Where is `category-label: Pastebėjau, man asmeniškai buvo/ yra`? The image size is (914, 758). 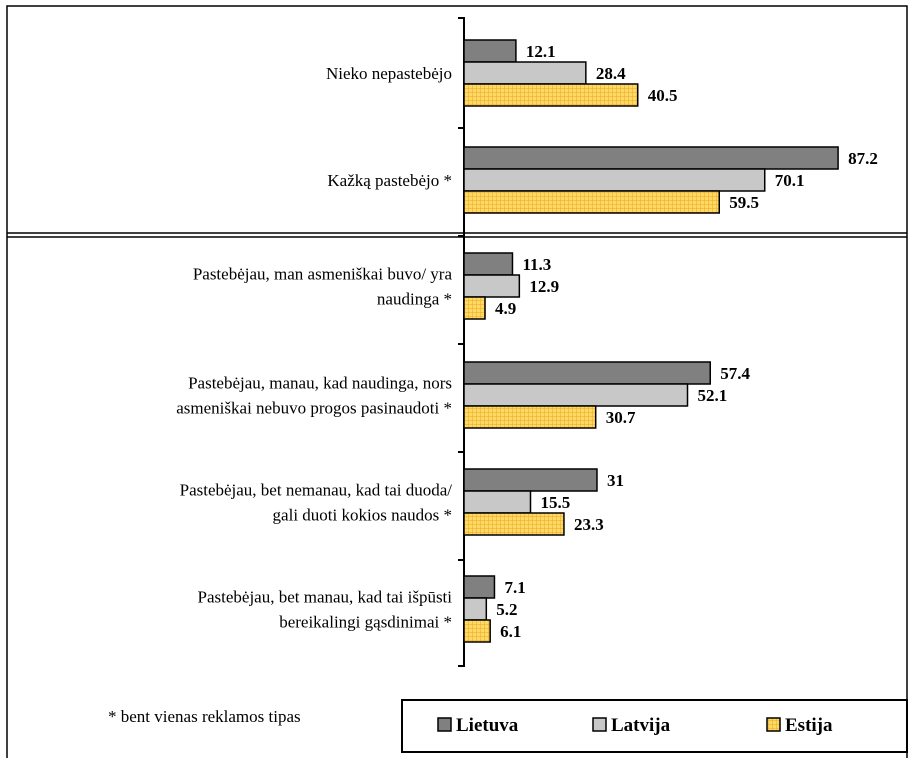
category-label: Pastebėjau, man asmeniškai buvo/ yra is located at coordinates (323, 274).